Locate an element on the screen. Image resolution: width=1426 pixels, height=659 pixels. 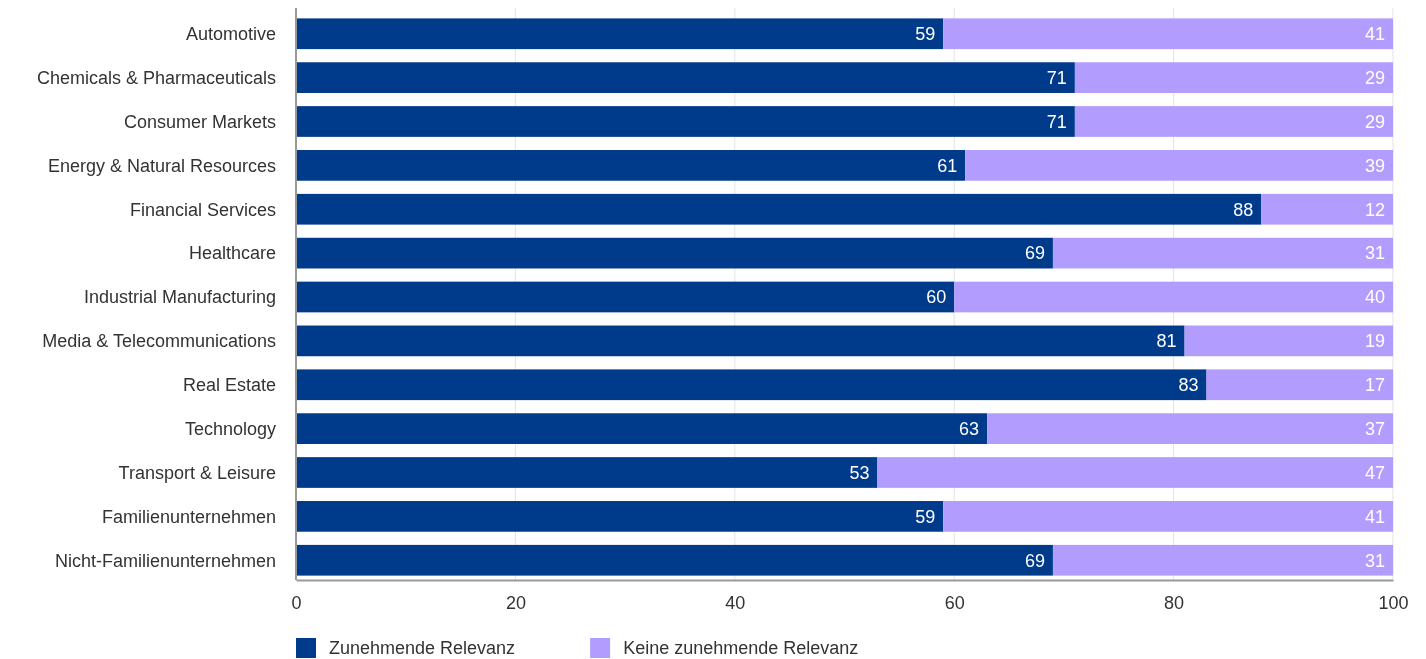
data-label: 53 is located at coordinates (859, 472).